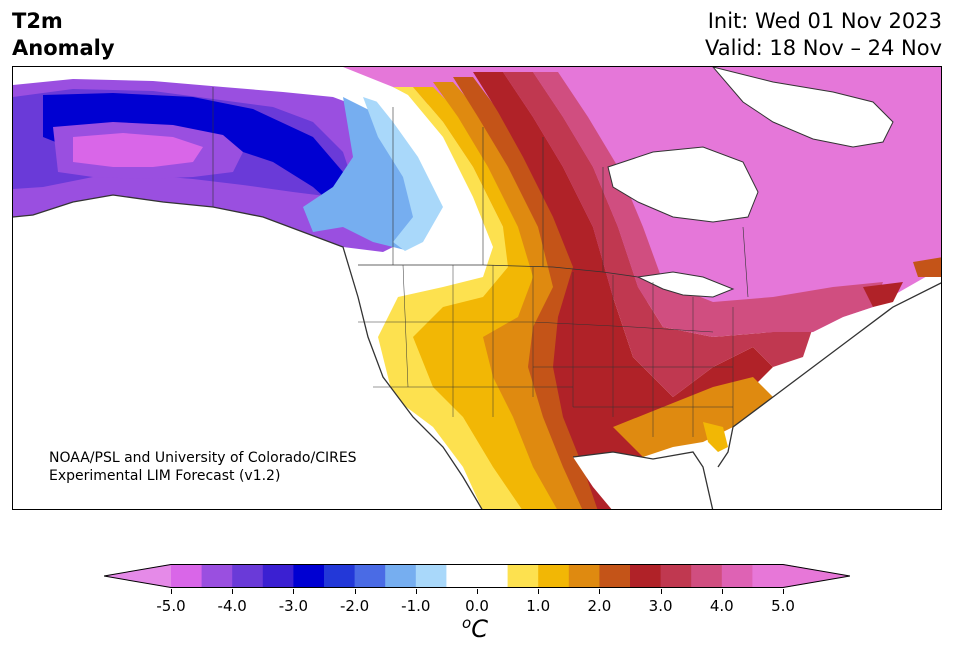 The width and height of the screenshot is (953, 656). Describe the element at coordinates (498, 271) in the screenshot. I see `us-canada-border` at that location.